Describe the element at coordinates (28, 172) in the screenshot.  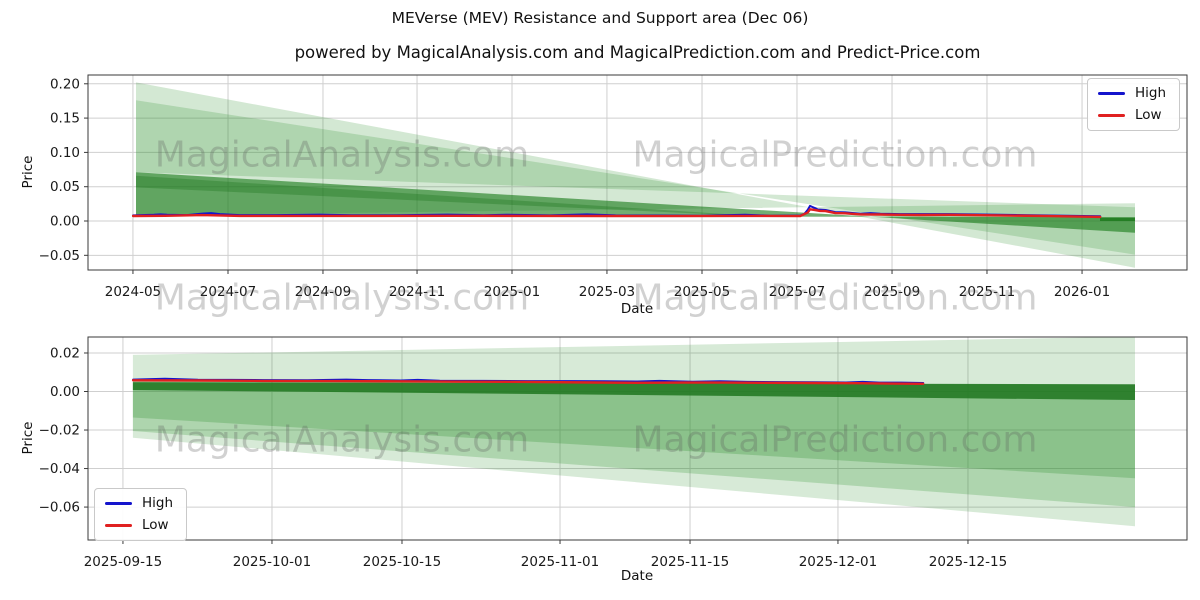
I see `y-axis-label-top: Price` at that location.